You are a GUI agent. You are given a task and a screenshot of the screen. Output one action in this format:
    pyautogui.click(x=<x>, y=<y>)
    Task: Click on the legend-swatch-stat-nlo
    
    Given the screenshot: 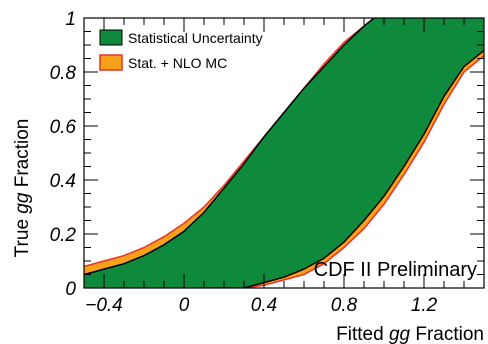 What is the action you would take?
    pyautogui.click(x=111, y=62)
    